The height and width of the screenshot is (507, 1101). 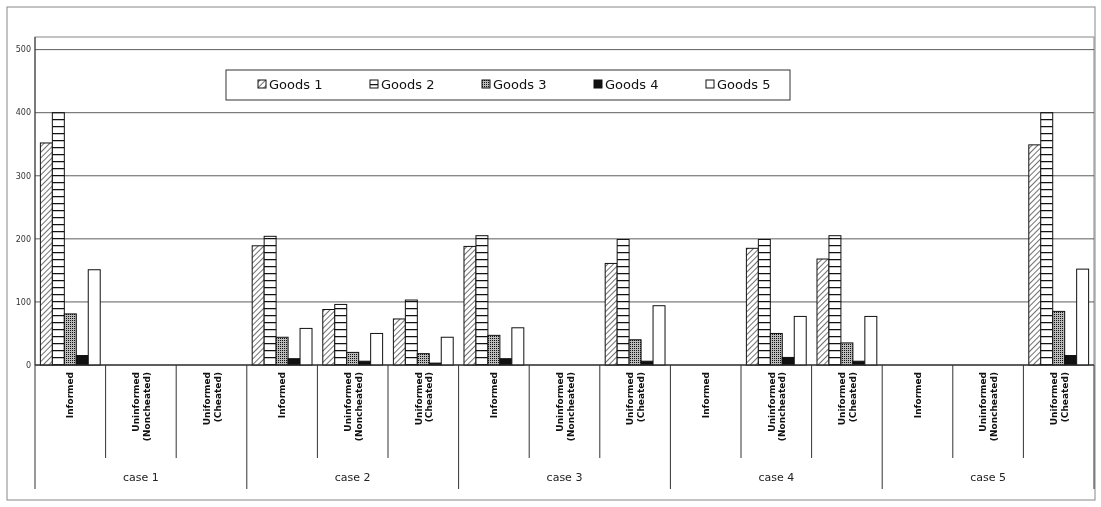 What do you see at coordinates (352, 477) in the screenshot?
I see `text: case 2` at bounding box center [352, 477].